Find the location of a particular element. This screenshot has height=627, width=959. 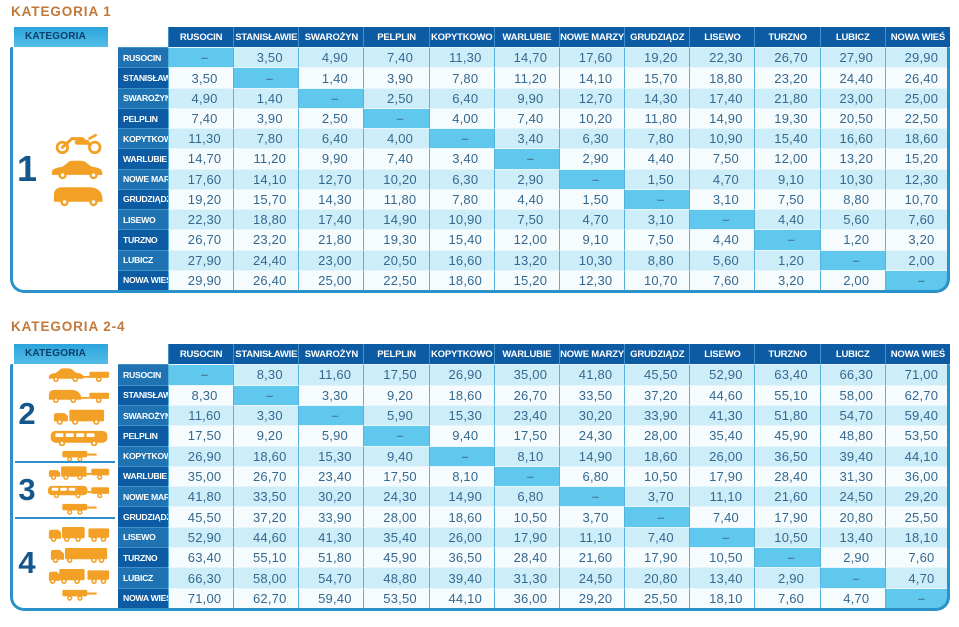

toll-cell: 4,90 is located at coordinates (331, 57).